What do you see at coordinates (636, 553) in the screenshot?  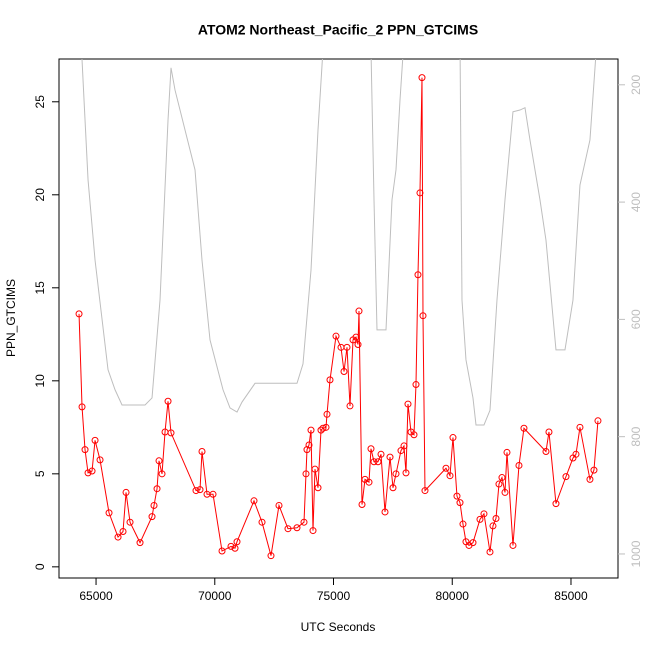 I see `y2-tick-label: 1000` at bounding box center [636, 553].